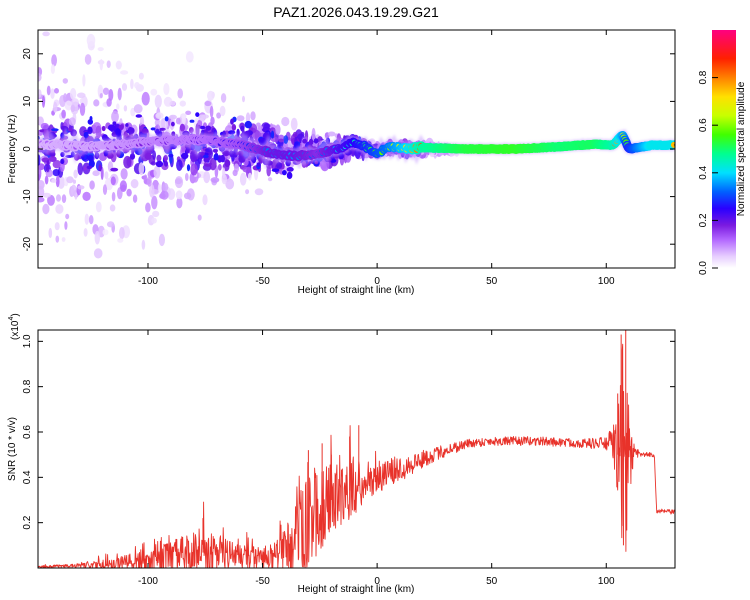 Image resolution: width=750 pixels, height=600 pixels. I want to click on snr-x-tick-label: 100, so click(606, 581).